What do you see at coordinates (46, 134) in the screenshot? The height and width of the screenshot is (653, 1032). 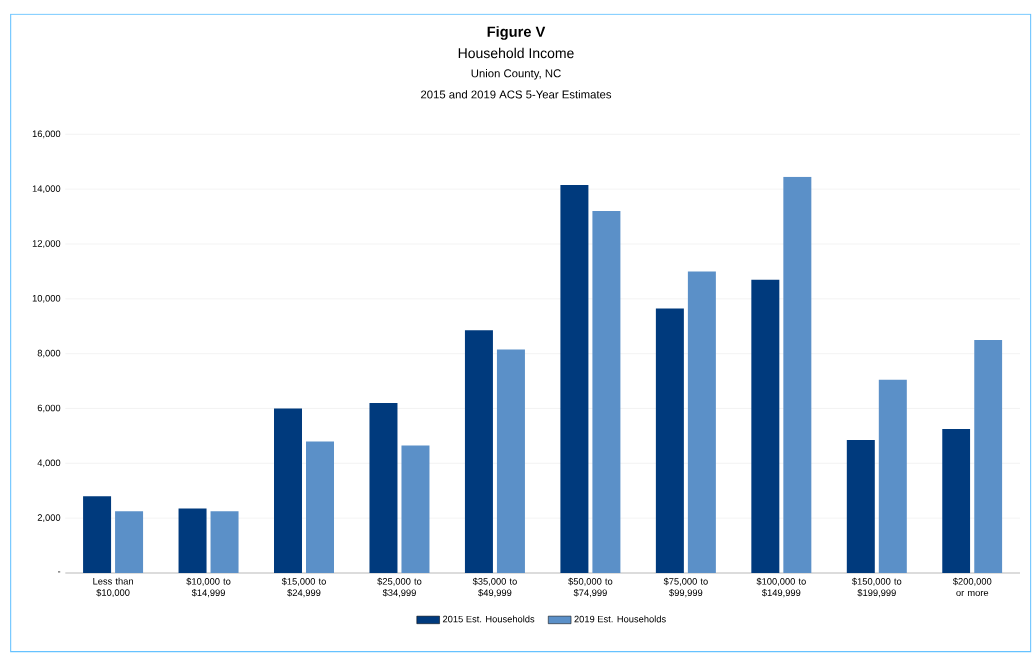 I see `y-tick-label: 16,000` at bounding box center [46, 134].